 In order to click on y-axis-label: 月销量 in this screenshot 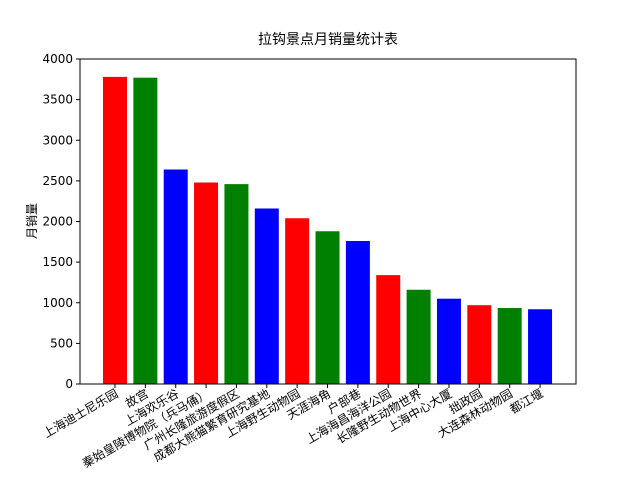, I will do `click(32, 221)`.